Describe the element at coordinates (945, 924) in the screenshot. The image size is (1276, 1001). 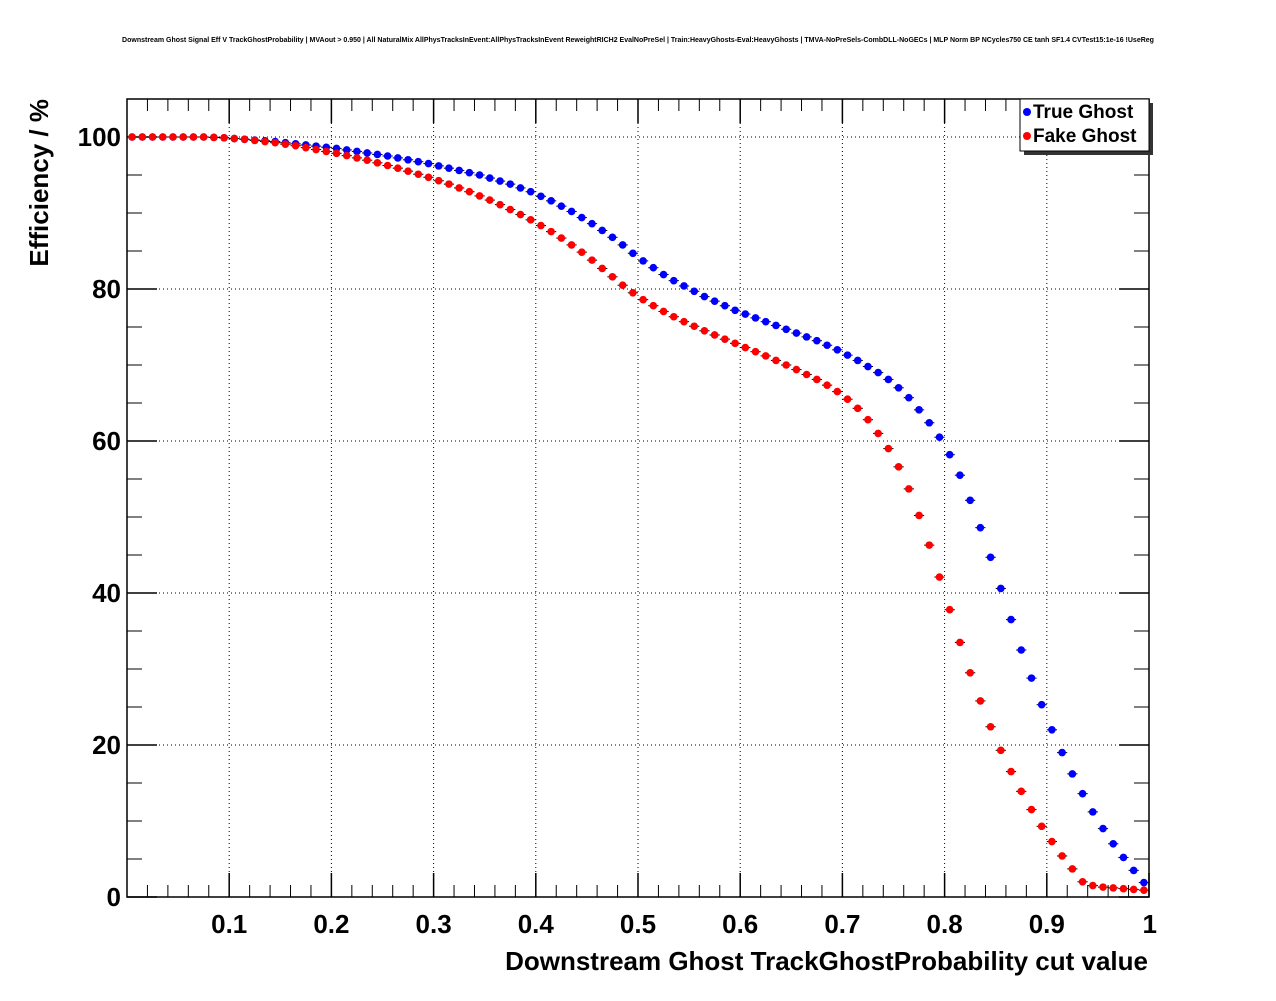
I see `x-tick-label: 0.8` at that location.